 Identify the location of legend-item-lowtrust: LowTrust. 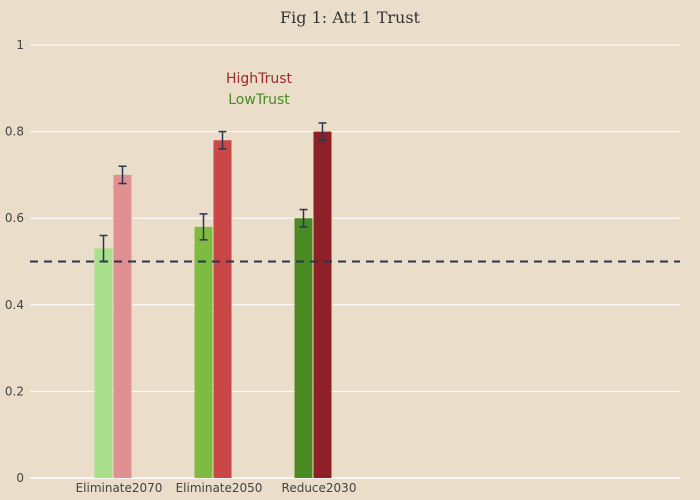
(259, 100).